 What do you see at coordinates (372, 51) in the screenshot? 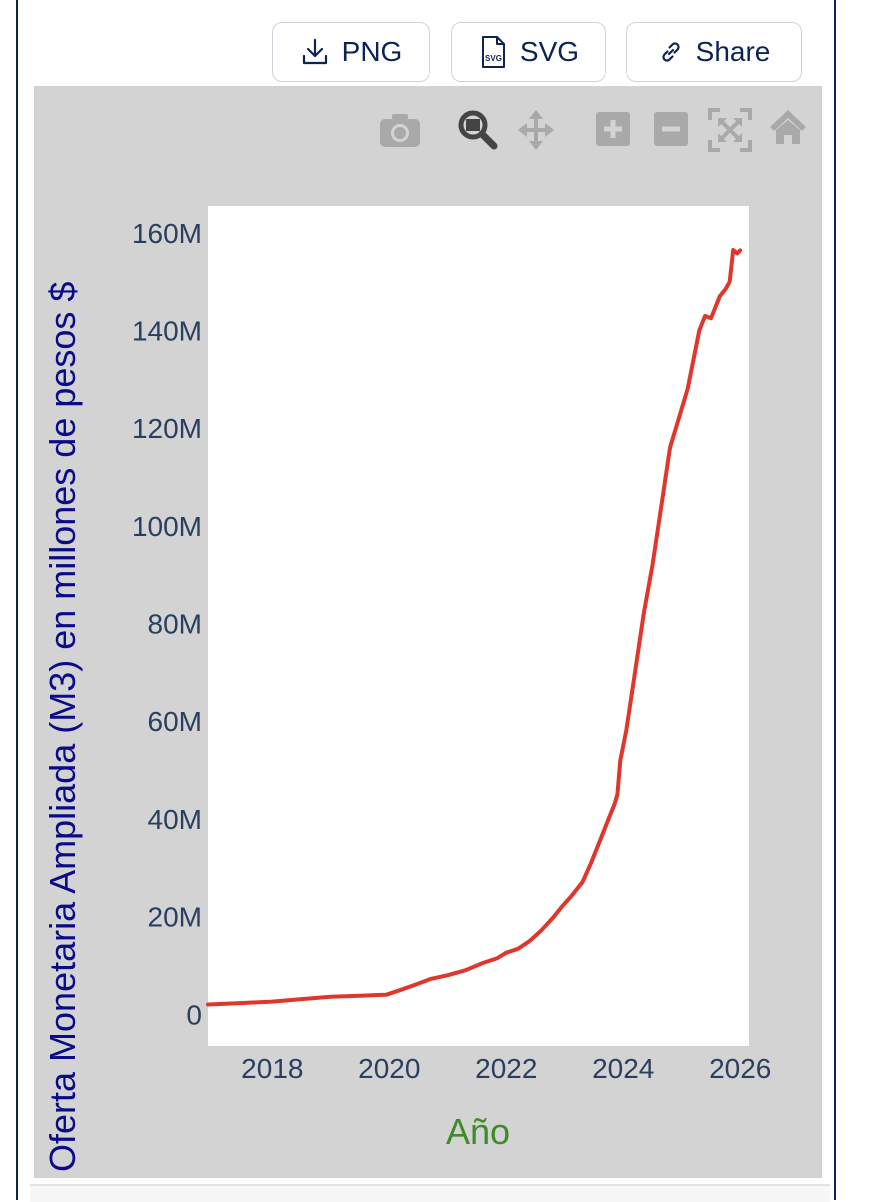
I see `download-png-label: PNG` at bounding box center [372, 51].